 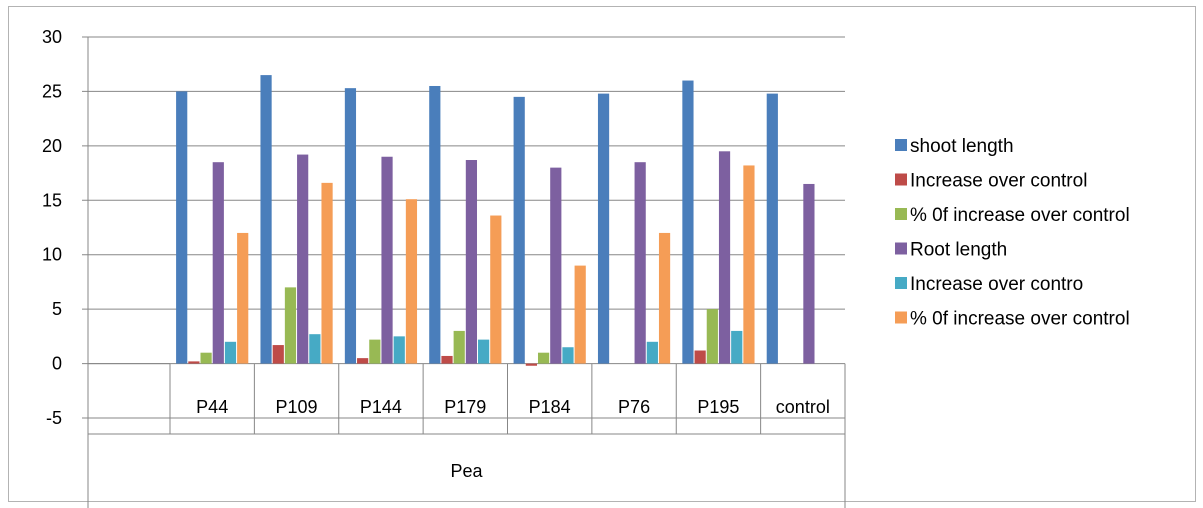 I want to click on y-tick-label: 10, so click(x=52, y=255).